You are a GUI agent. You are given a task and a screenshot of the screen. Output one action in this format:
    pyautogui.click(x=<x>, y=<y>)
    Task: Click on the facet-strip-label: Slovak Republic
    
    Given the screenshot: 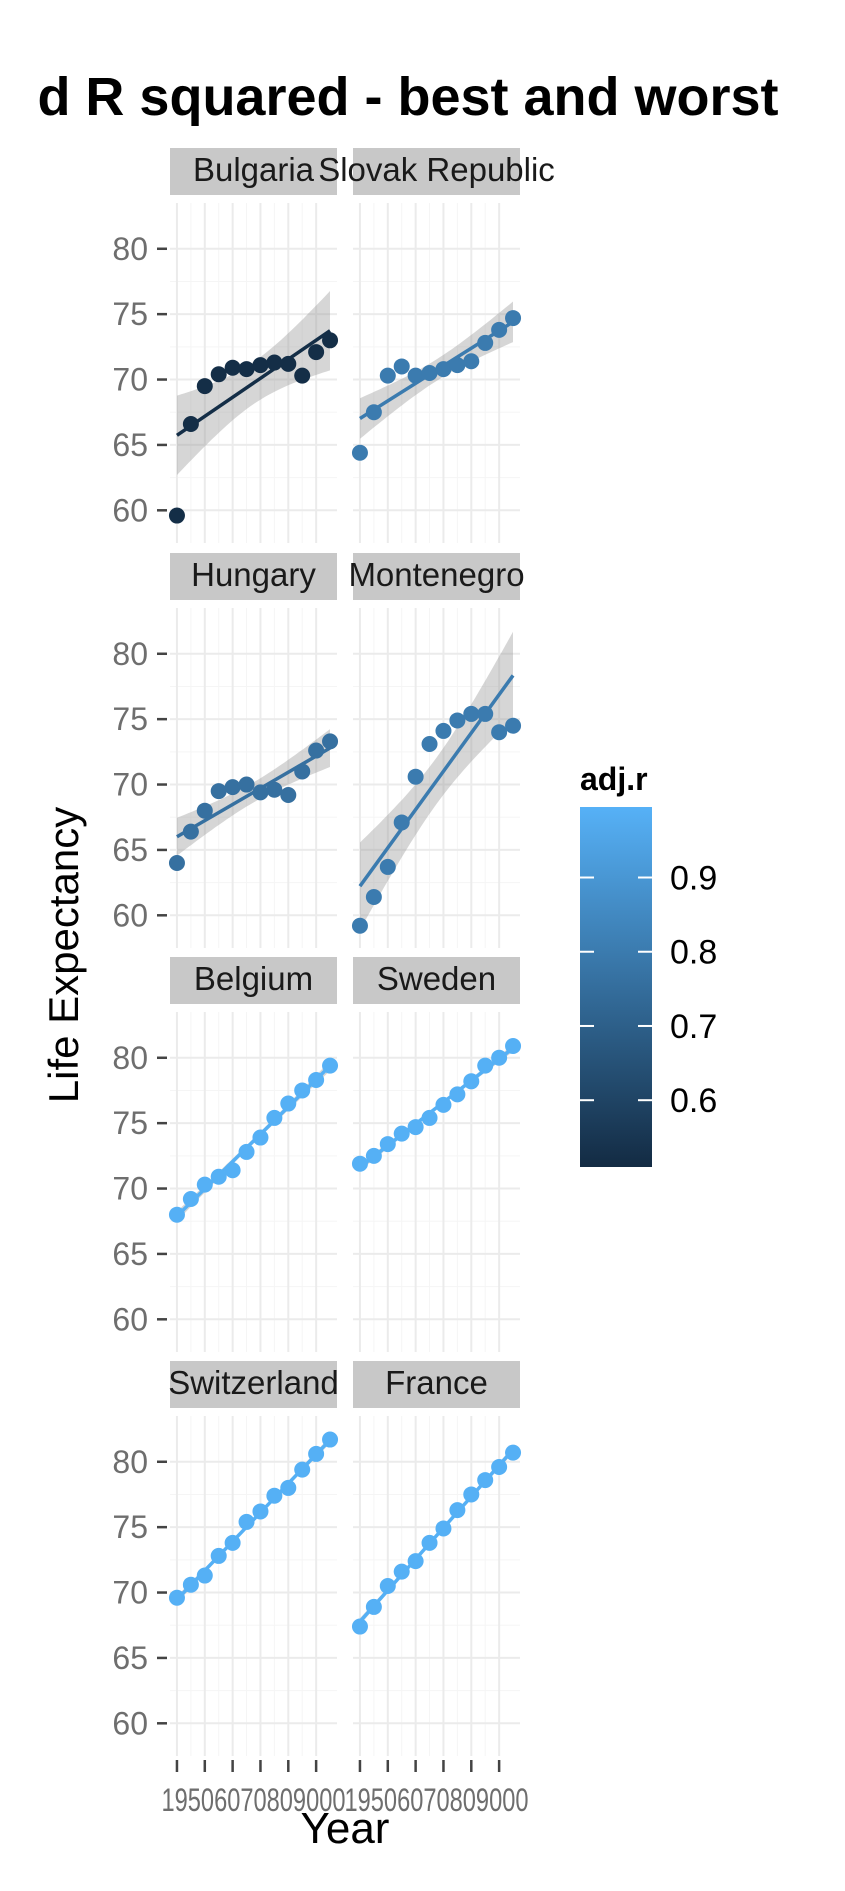 What is the action you would take?
    pyautogui.click(x=436, y=169)
    